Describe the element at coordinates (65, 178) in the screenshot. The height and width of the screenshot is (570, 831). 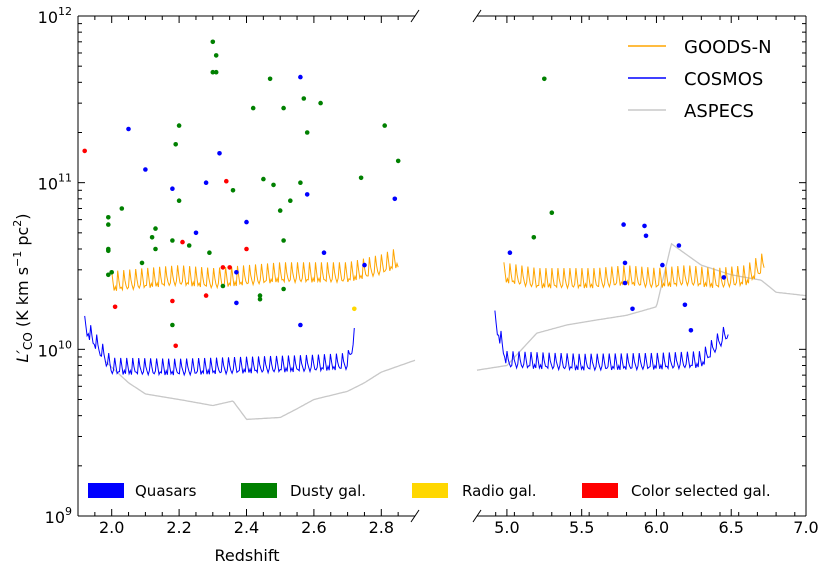
I see `y-tick-exponent: 11` at that location.